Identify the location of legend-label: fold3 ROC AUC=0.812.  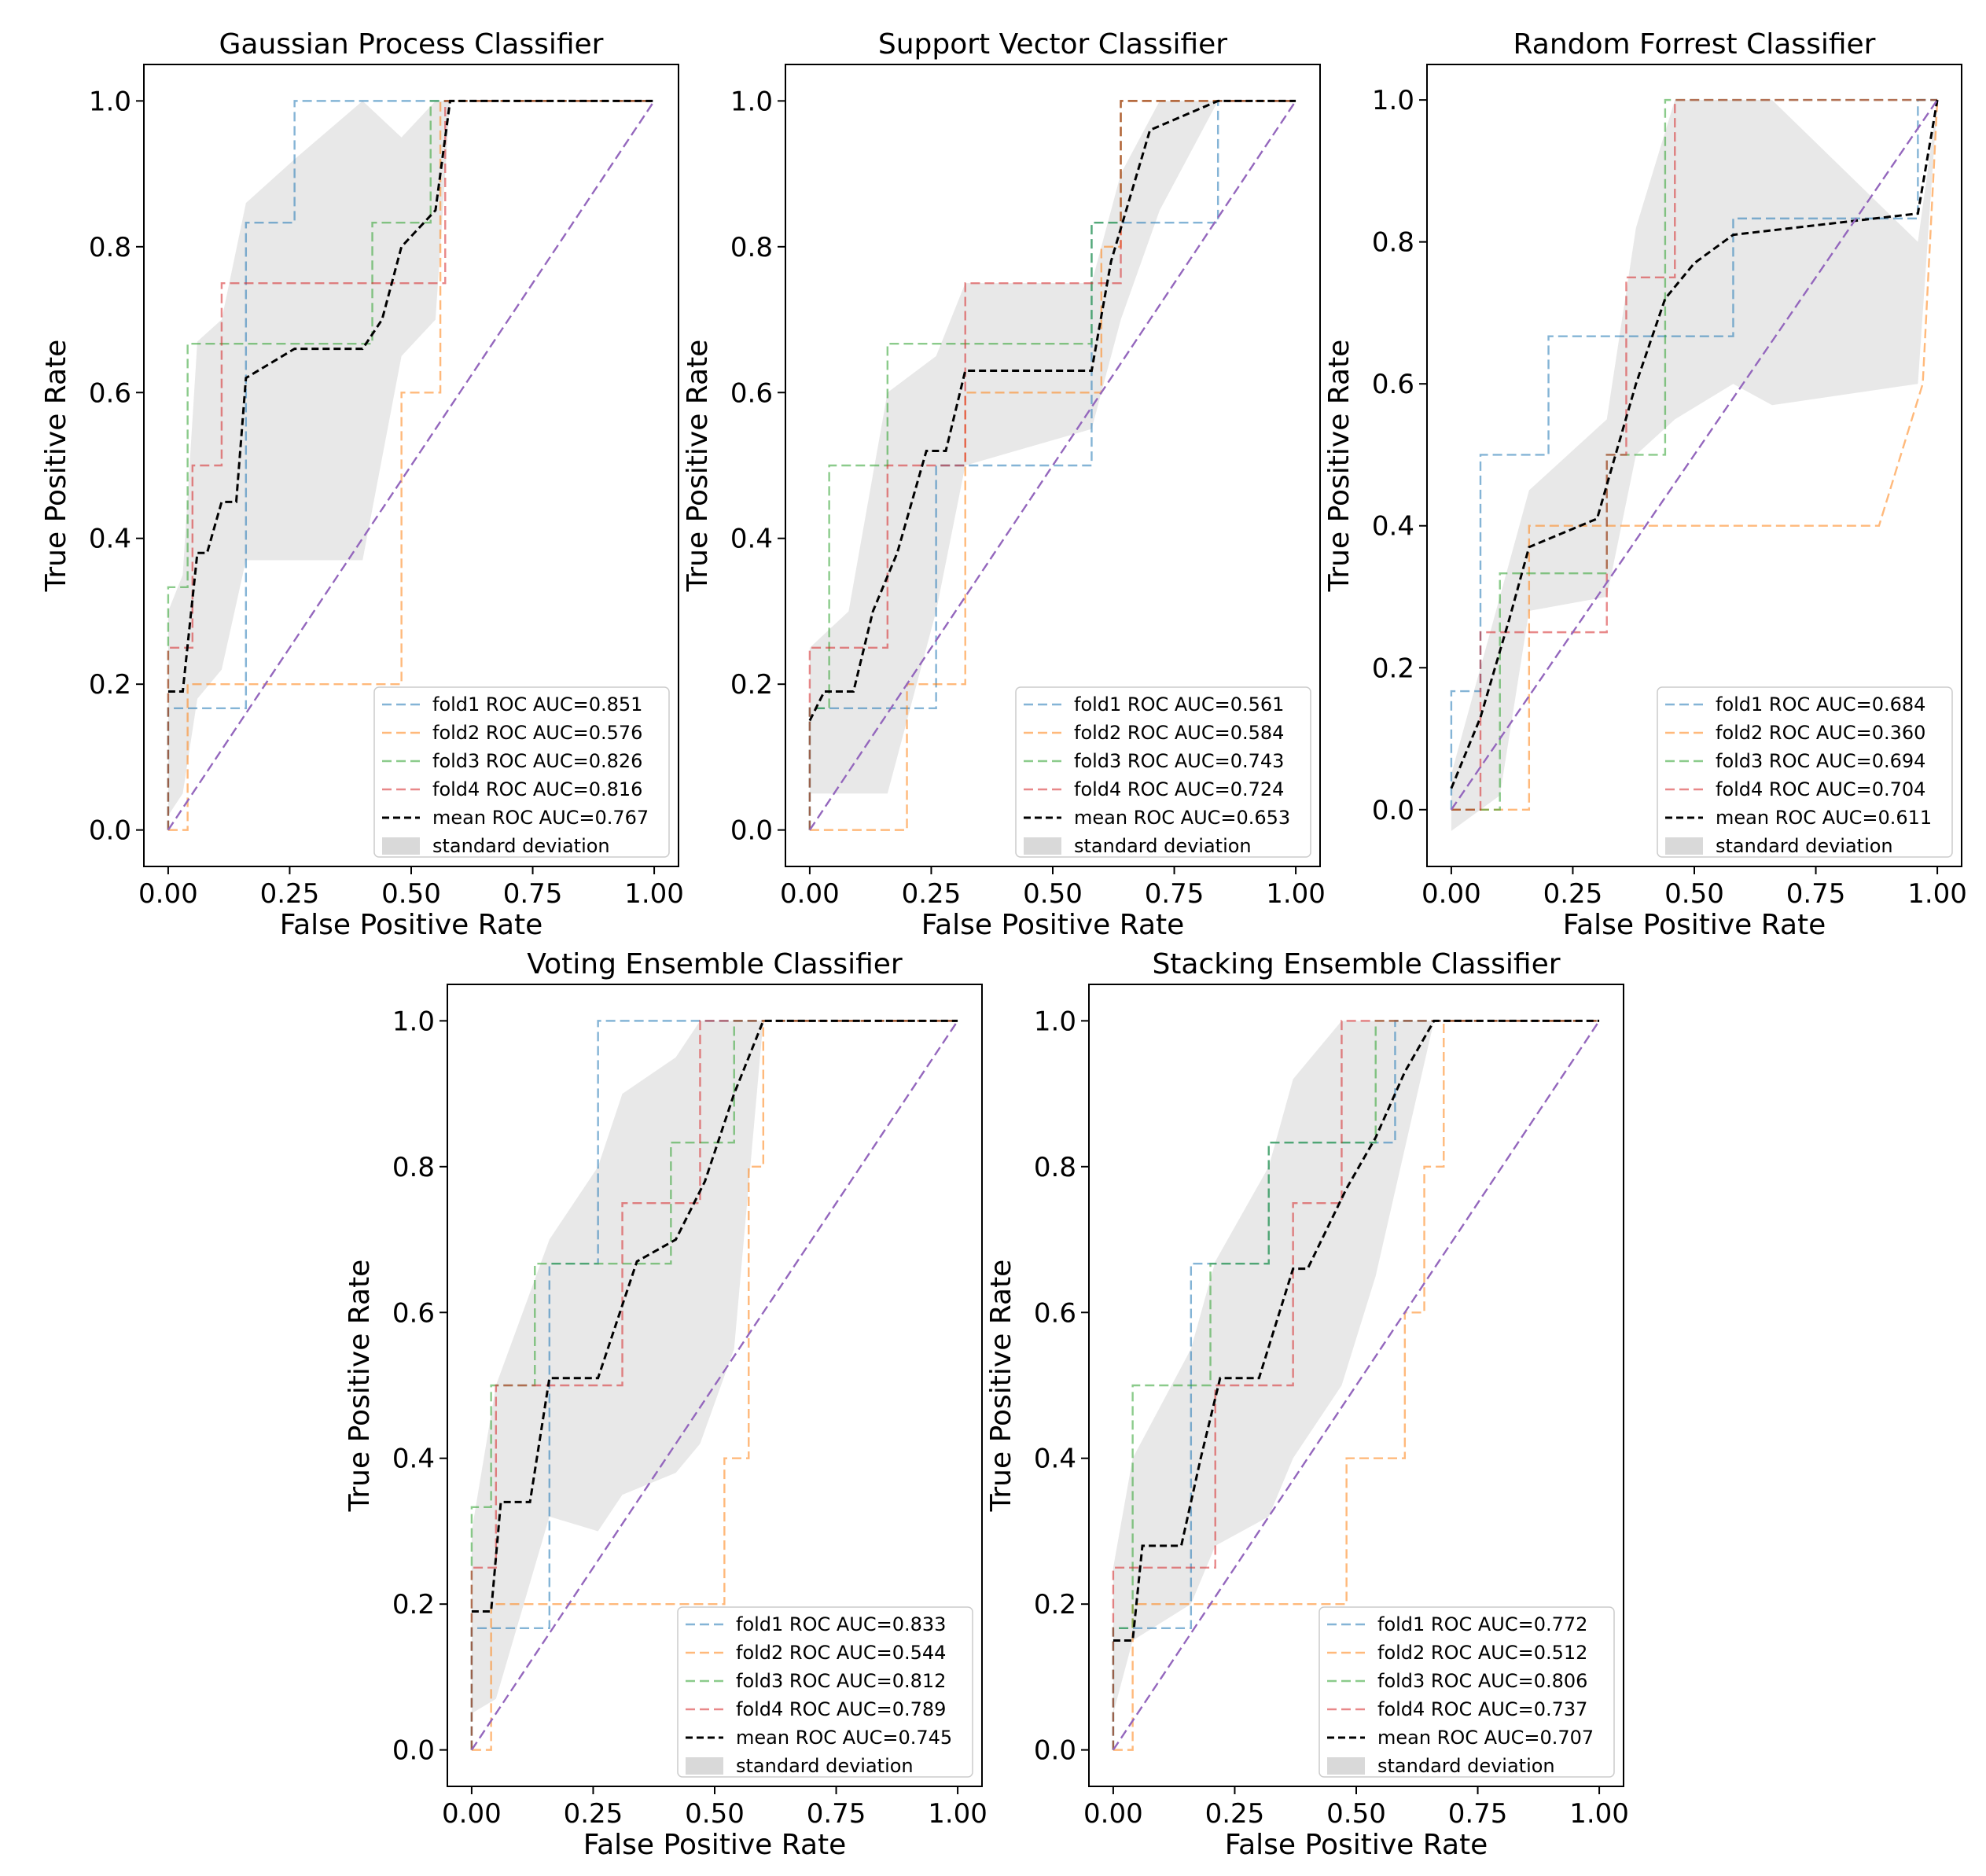
(841, 1681).